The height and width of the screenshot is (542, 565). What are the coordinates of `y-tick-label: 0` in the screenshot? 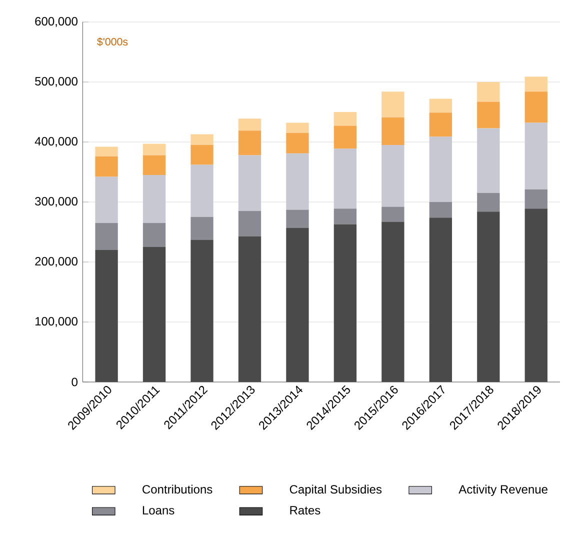 It's located at (75, 382).